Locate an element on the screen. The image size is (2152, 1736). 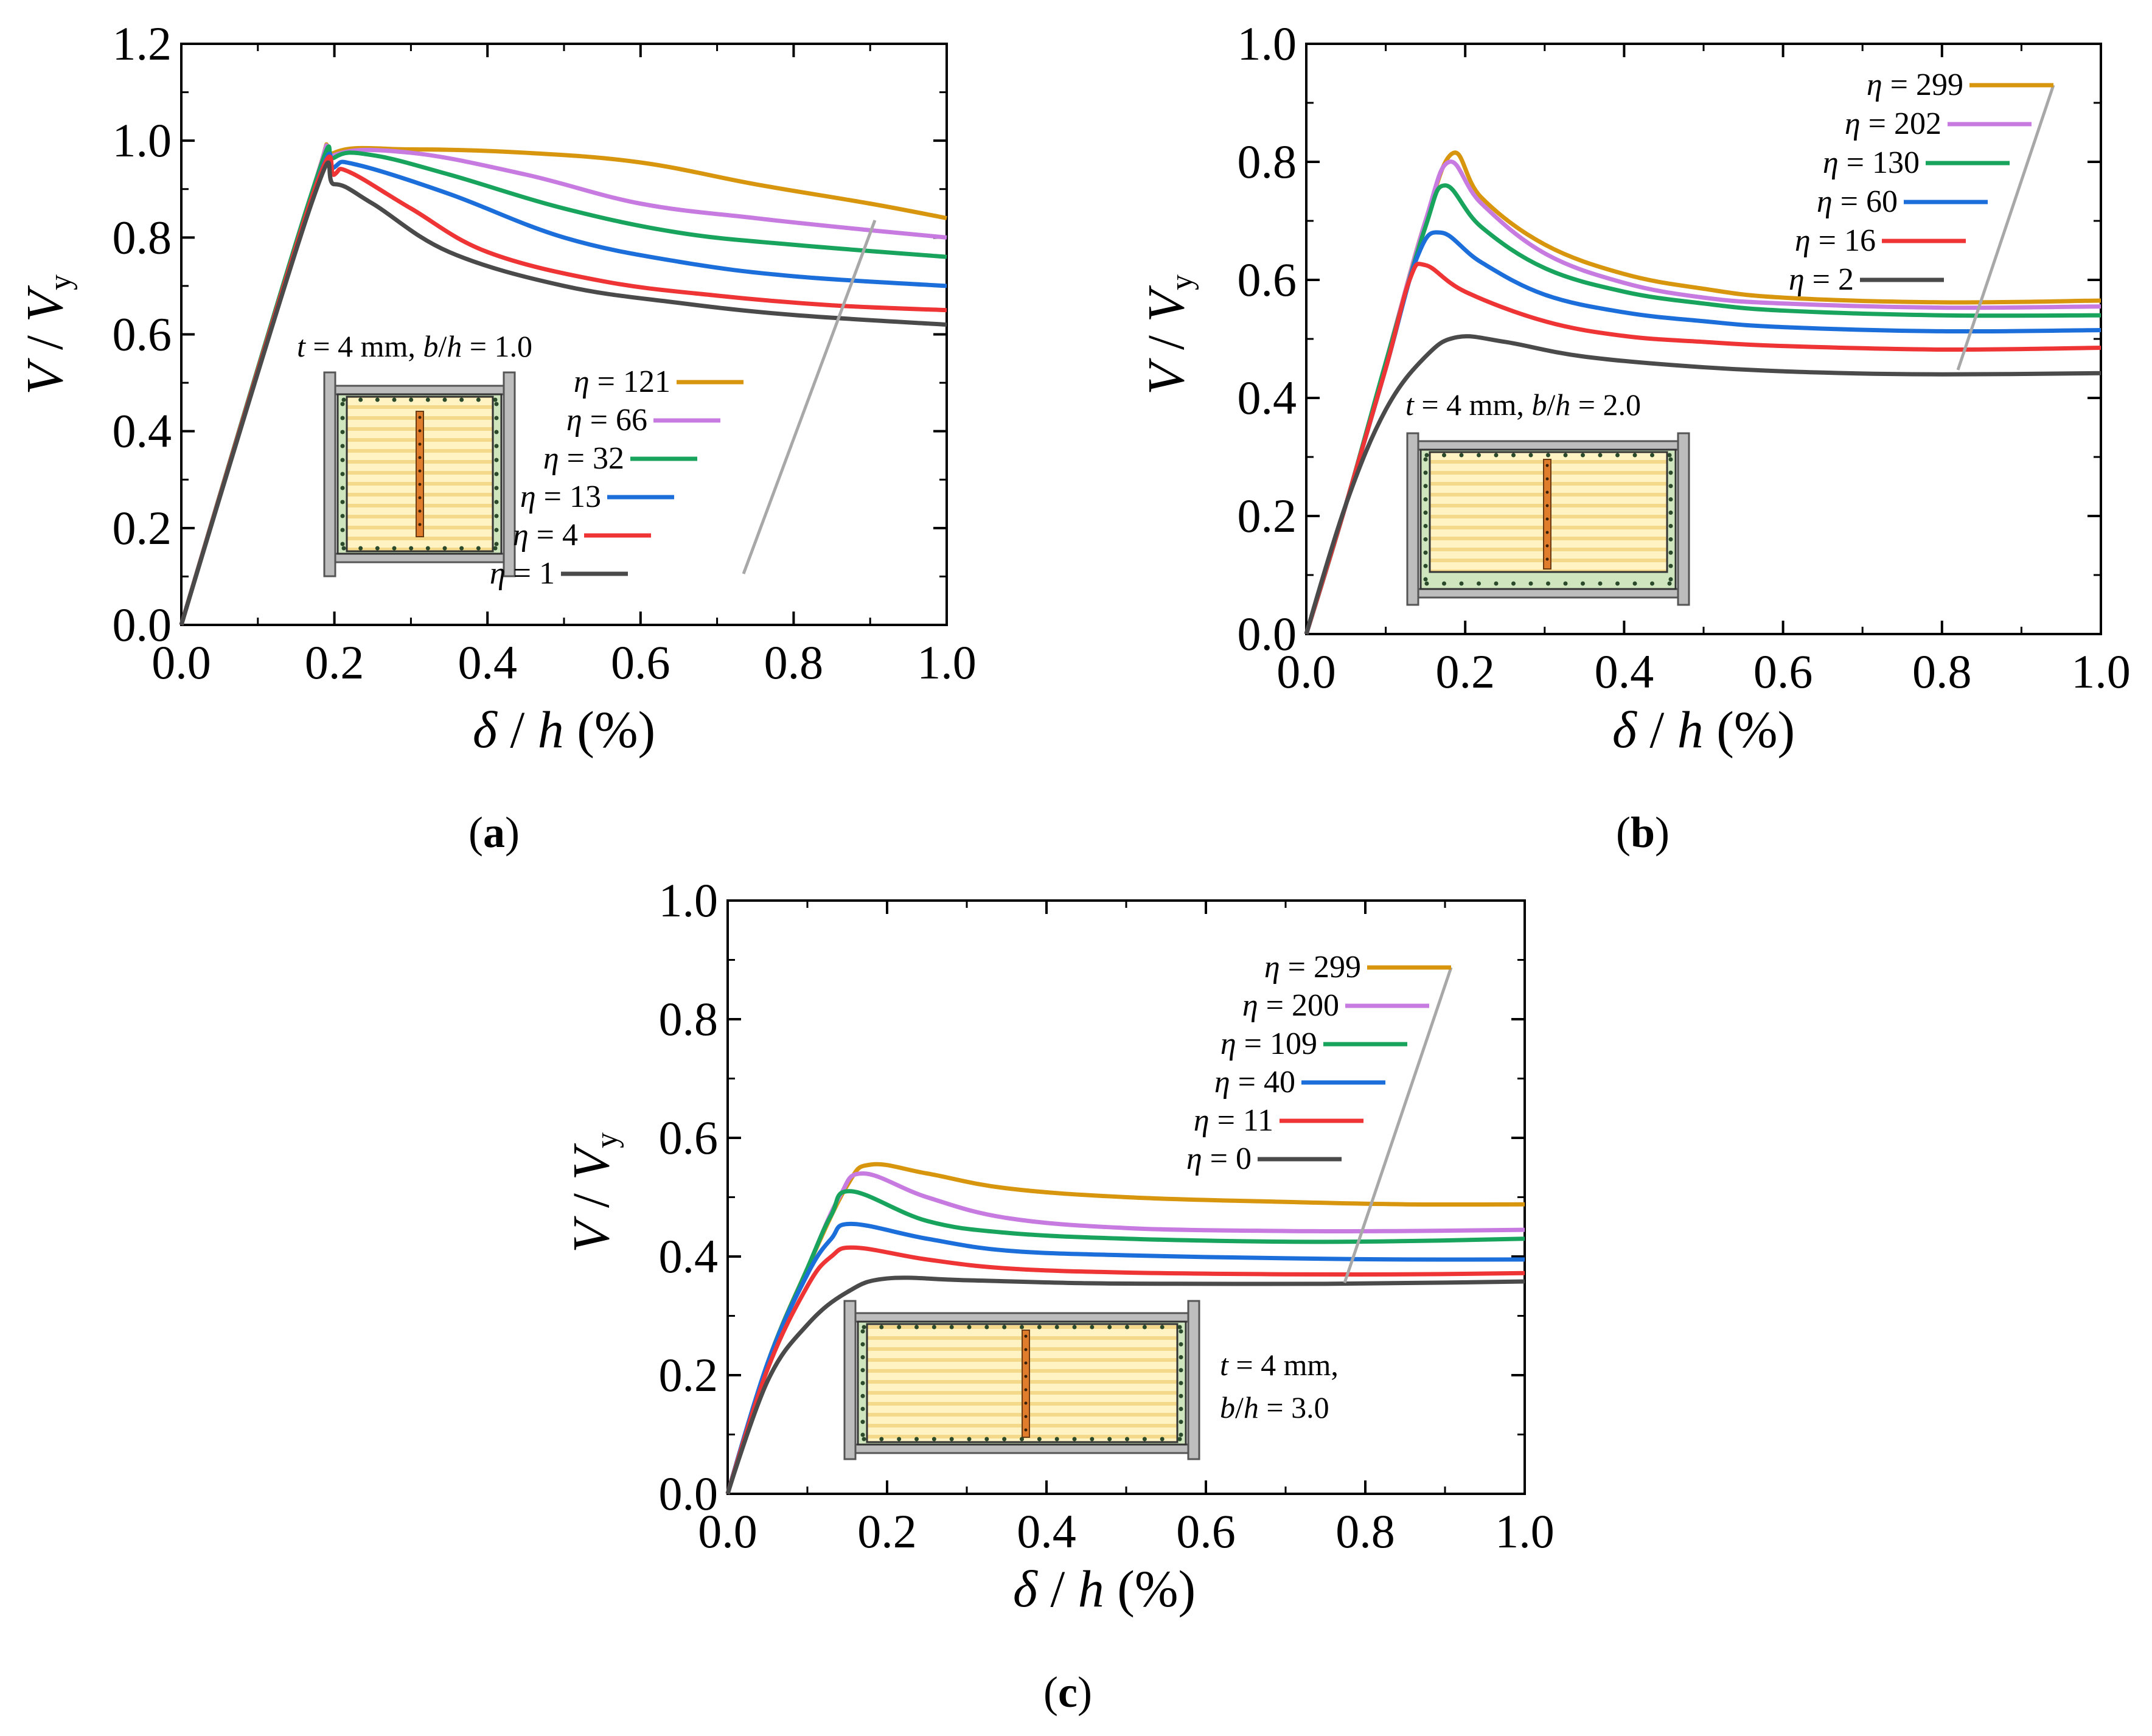
legend-label-4: η = 11 is located at coordinates (1233, 1120).